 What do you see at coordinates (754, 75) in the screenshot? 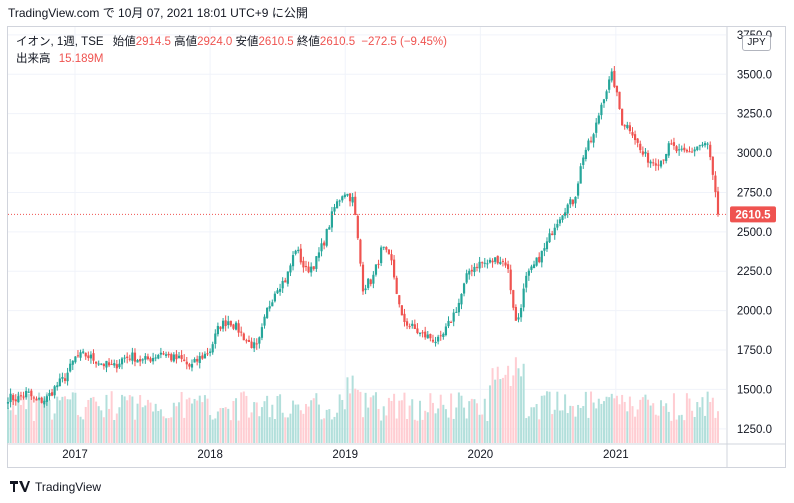
I see `price-tick-label: 3500.0` at bounding box center [754, 75].